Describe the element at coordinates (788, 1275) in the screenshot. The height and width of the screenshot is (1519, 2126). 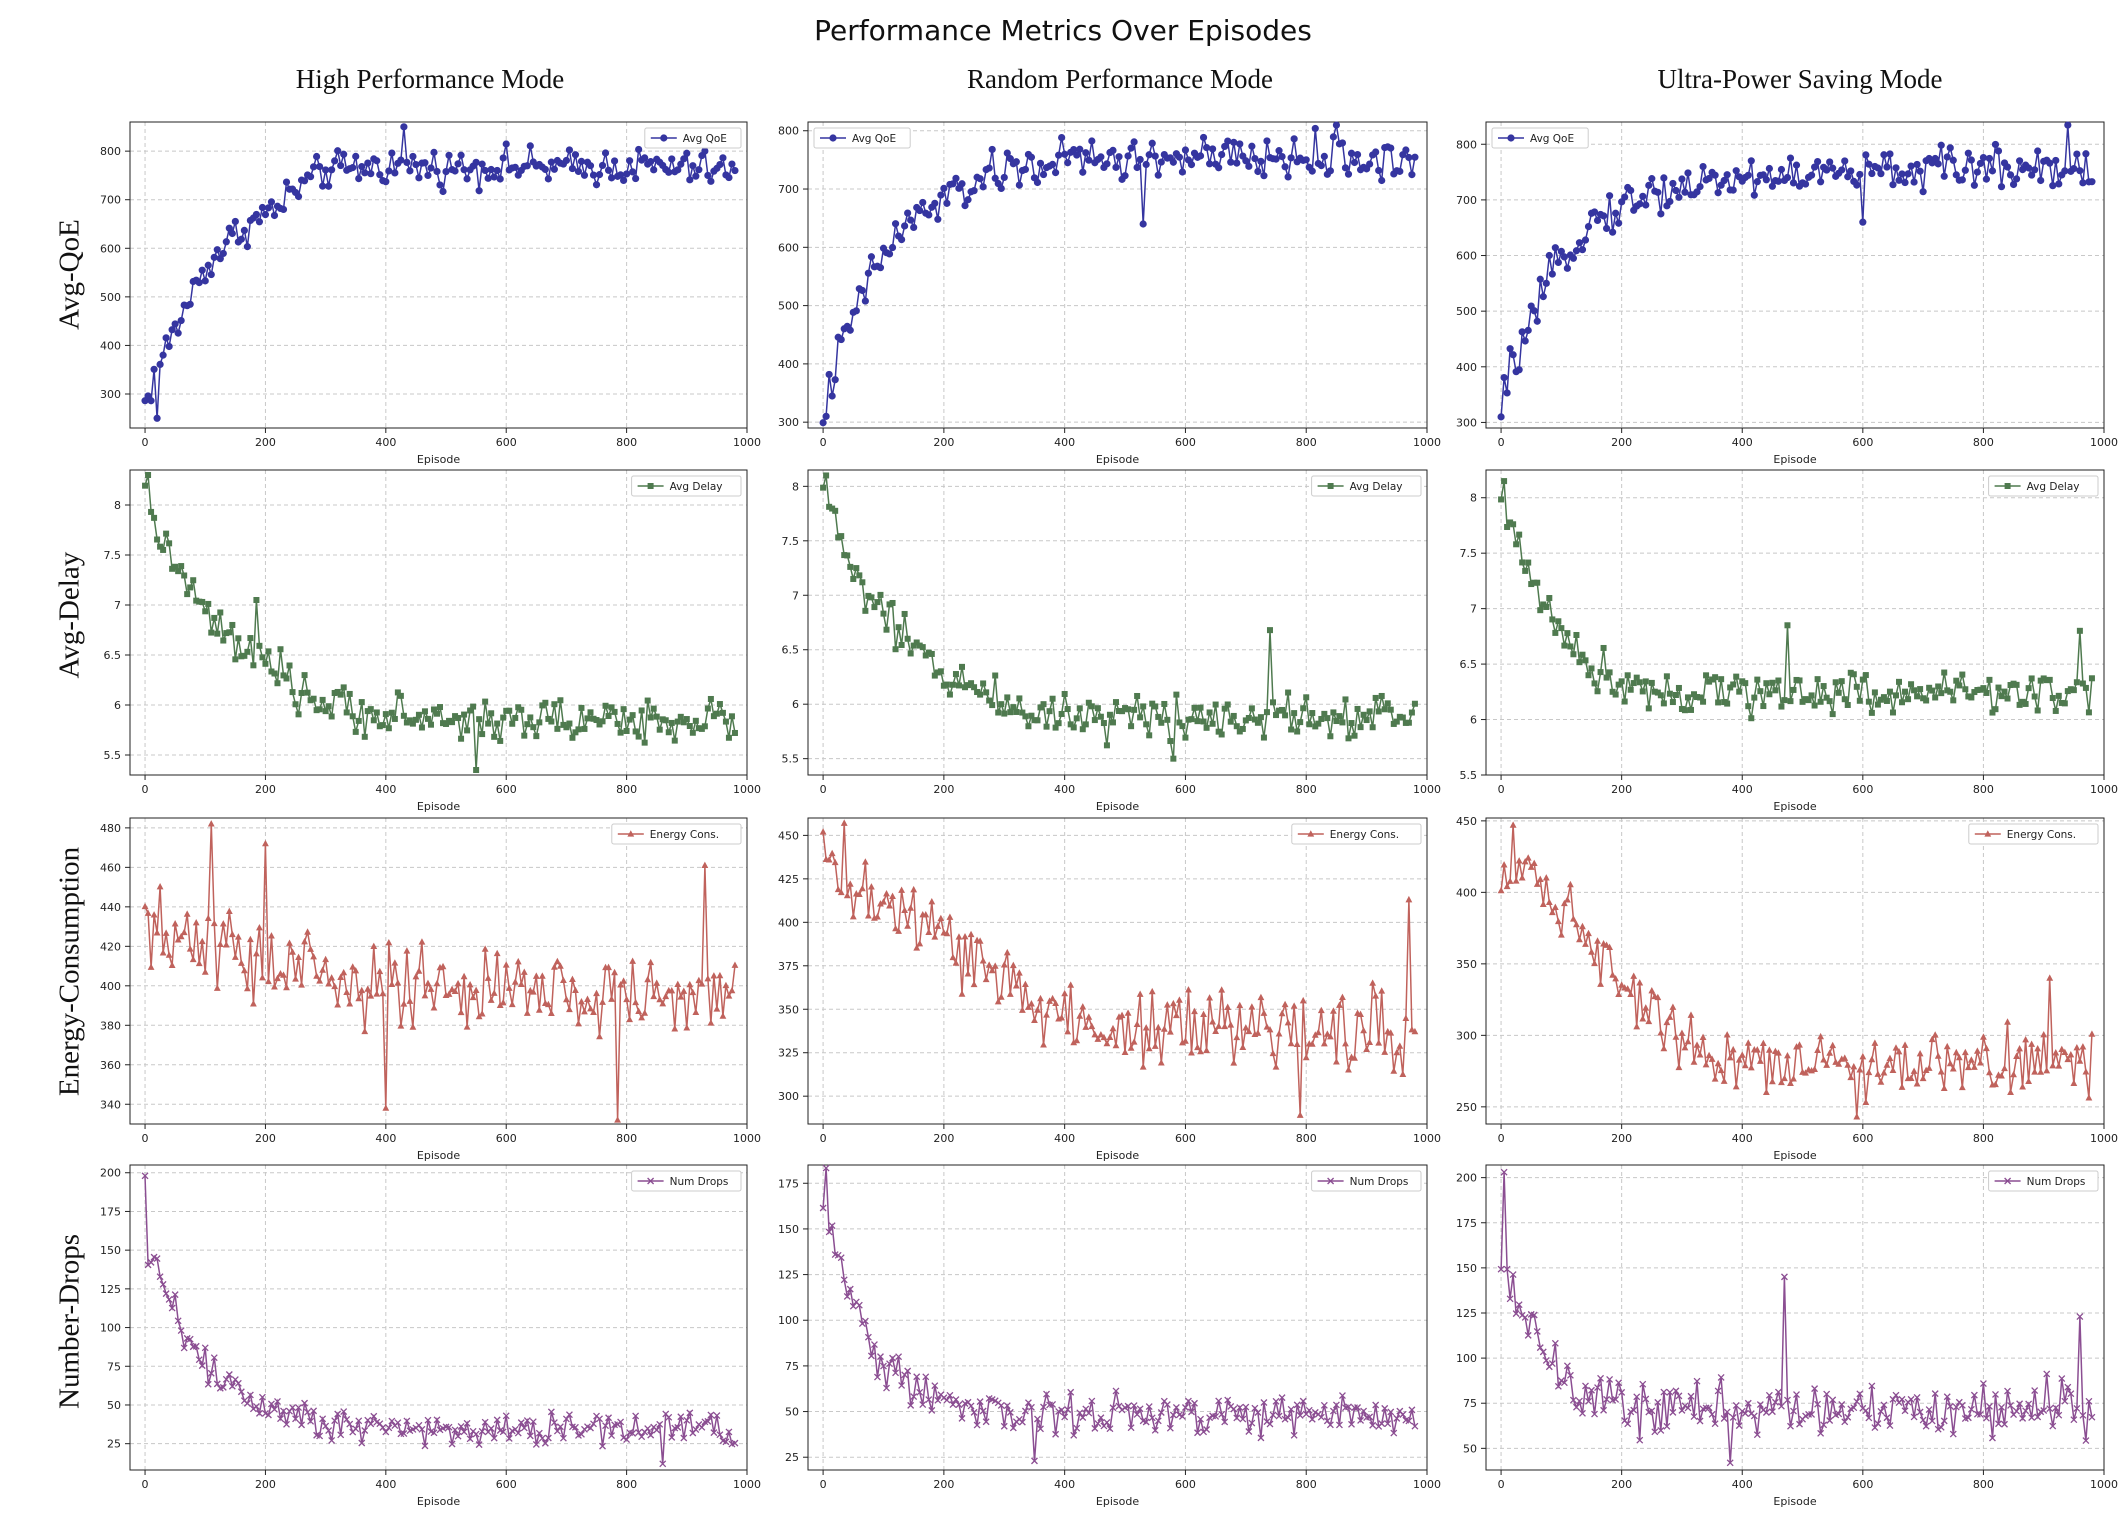
I see `y-tick-label: 125` at that location.